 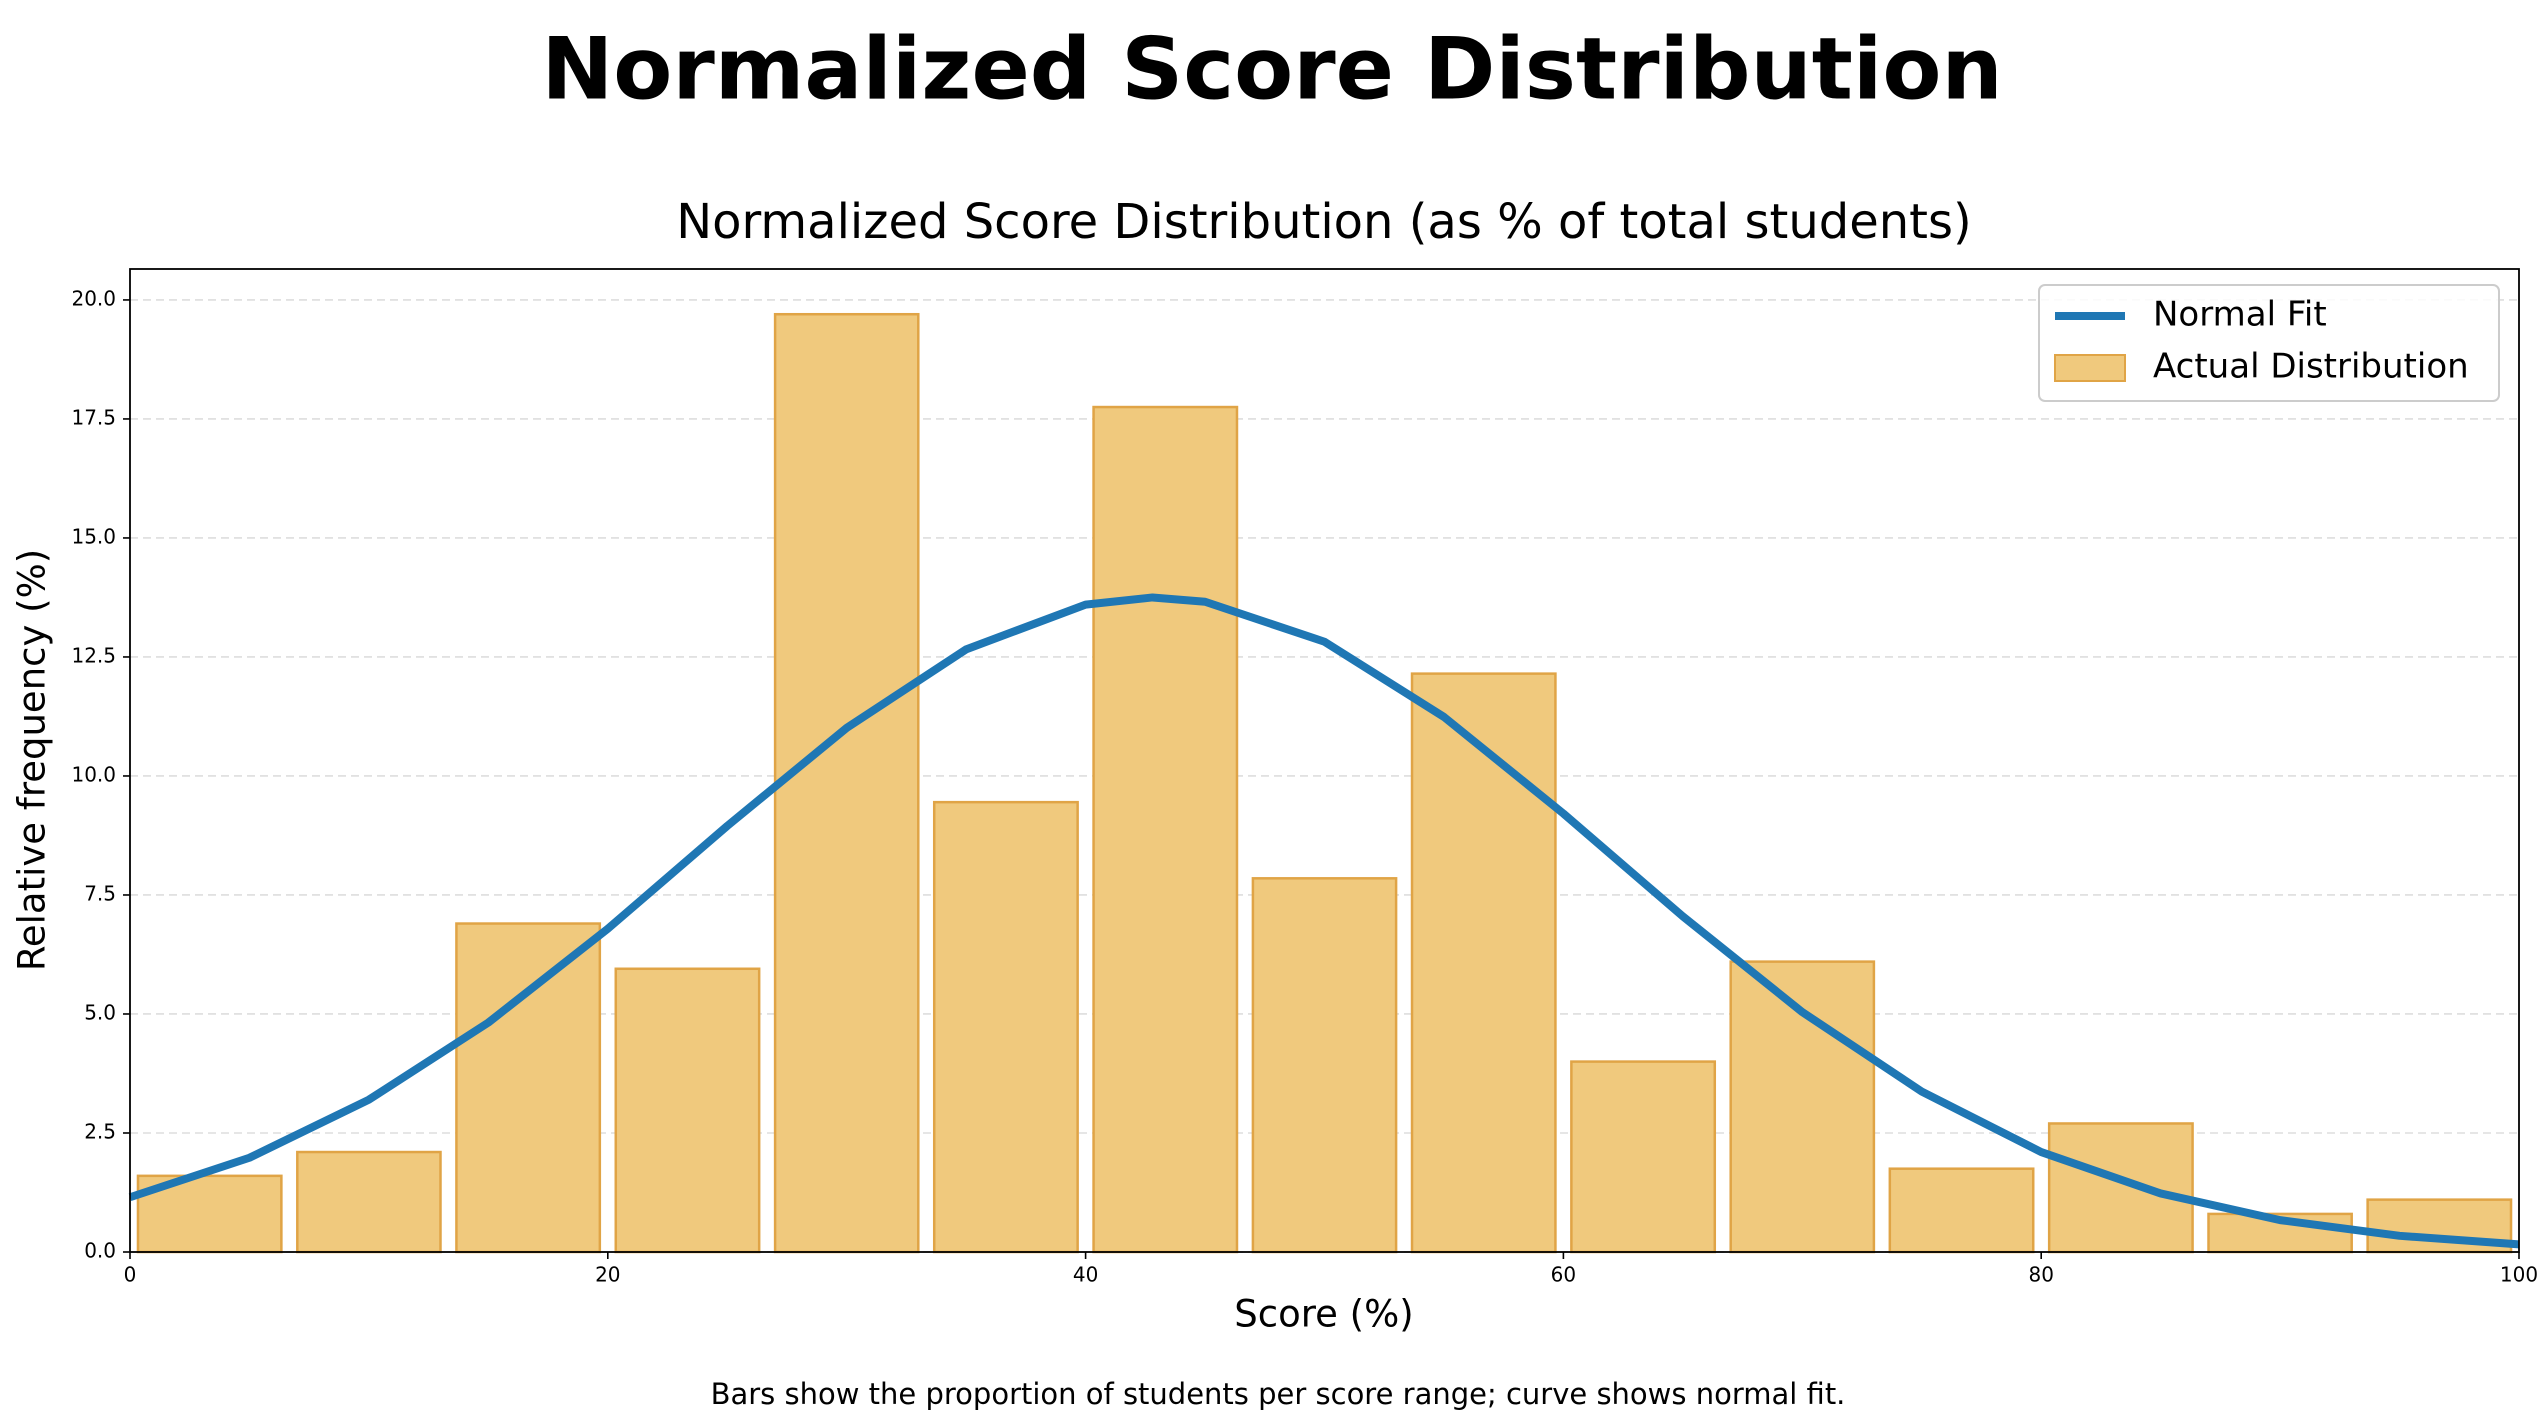 I want to click on legend-label: Normal Fit, so click(x=2240, y=315).